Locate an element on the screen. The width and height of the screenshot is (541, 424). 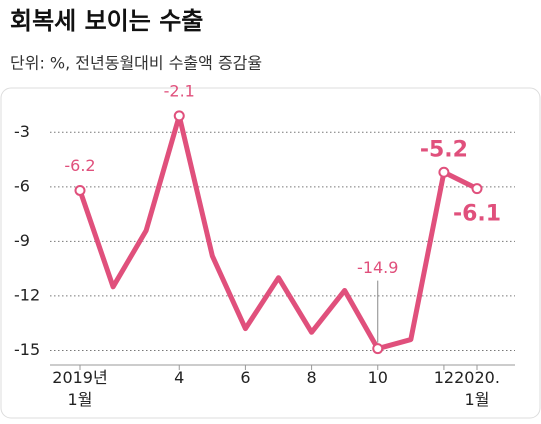
x-tick-label: 6 is located at coordinates (245, 377).